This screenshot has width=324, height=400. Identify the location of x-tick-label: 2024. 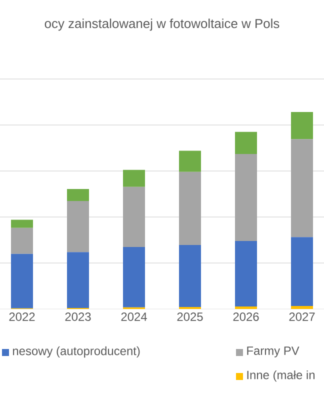
(134, 316).